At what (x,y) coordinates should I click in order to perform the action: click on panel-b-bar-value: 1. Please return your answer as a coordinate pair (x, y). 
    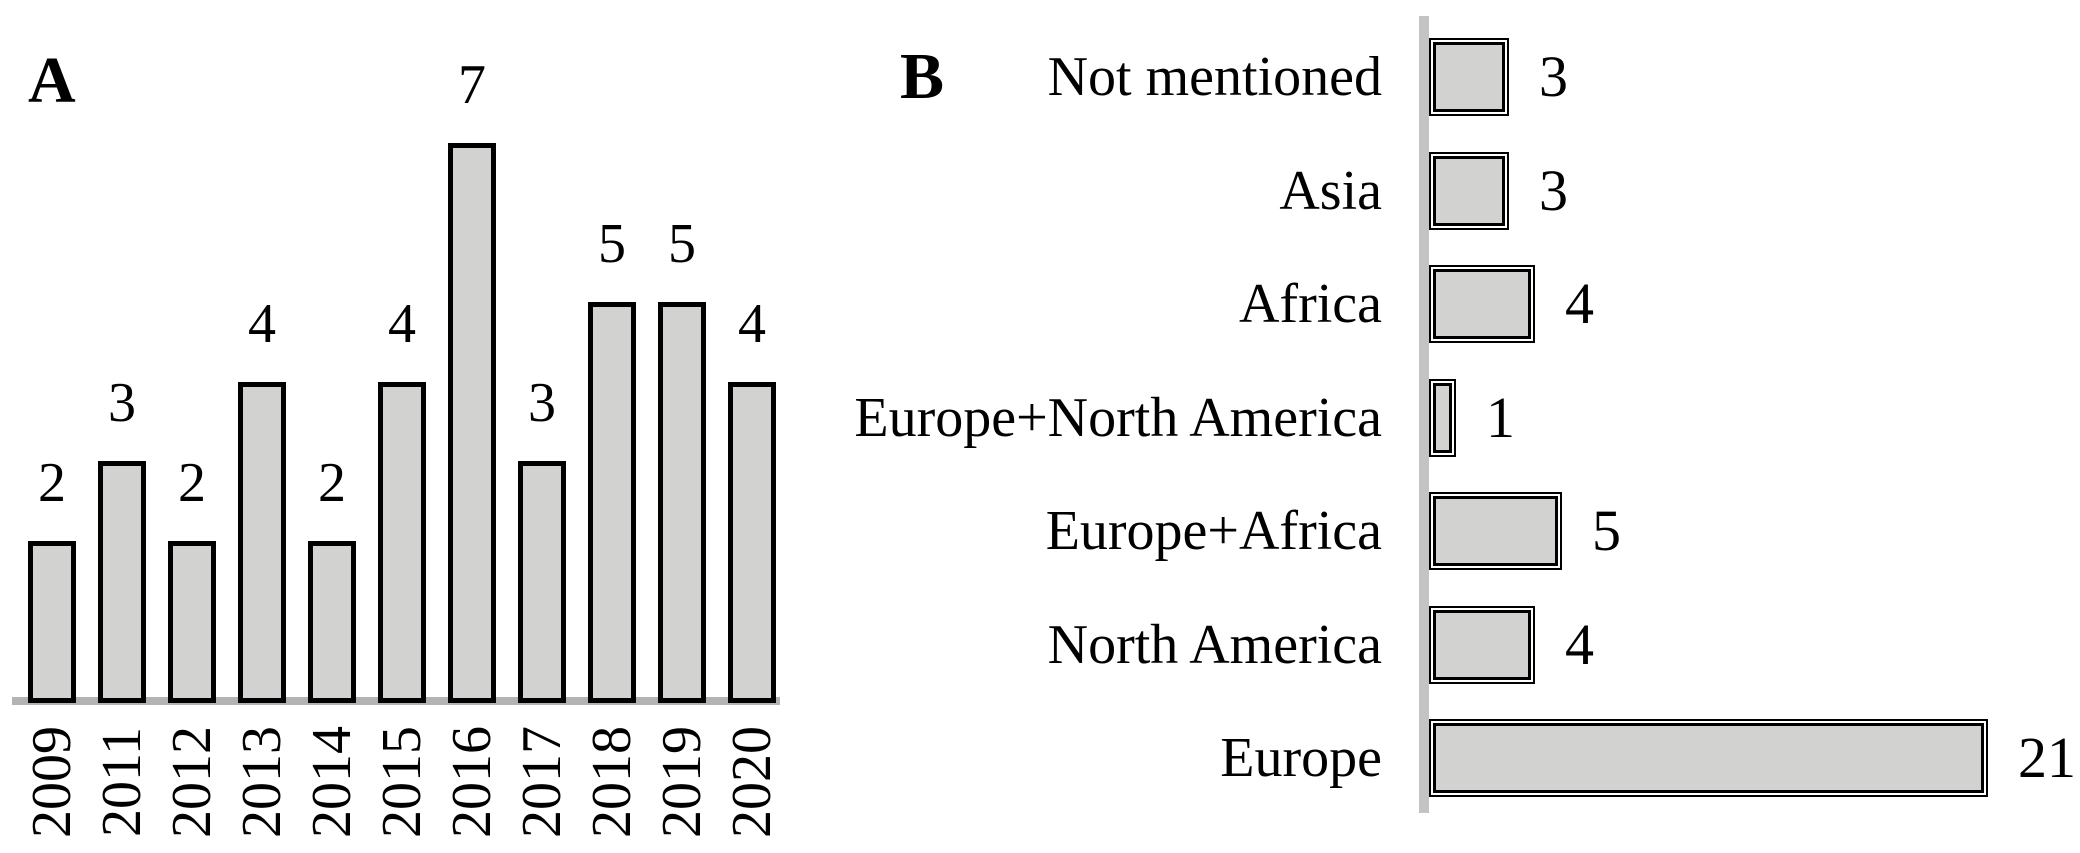
    Looking at the image, I should click on (1500, 417).